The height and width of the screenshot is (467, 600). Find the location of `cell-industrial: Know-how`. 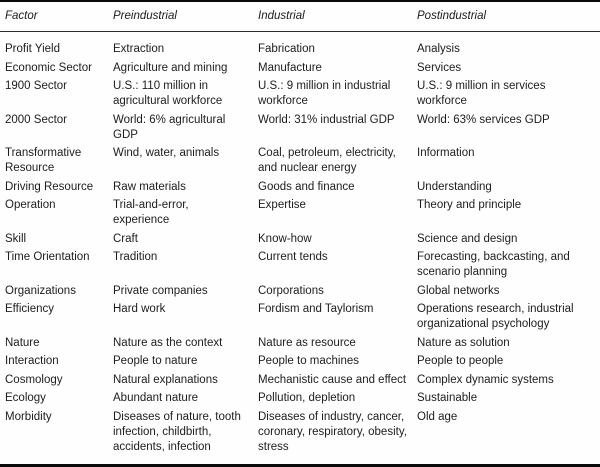

cell-industrial: Know-how is located at coordinates (285, 238).